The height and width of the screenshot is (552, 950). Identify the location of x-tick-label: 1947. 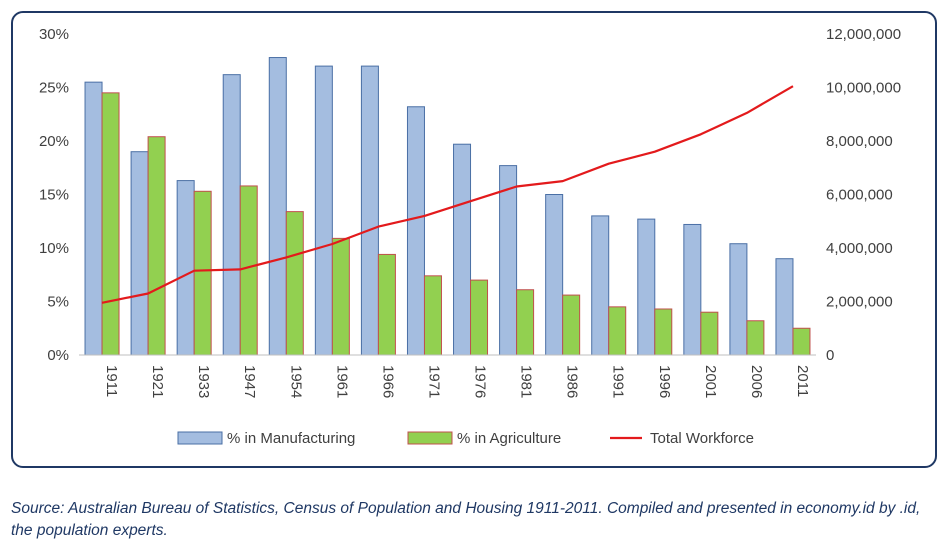
(249, 381).